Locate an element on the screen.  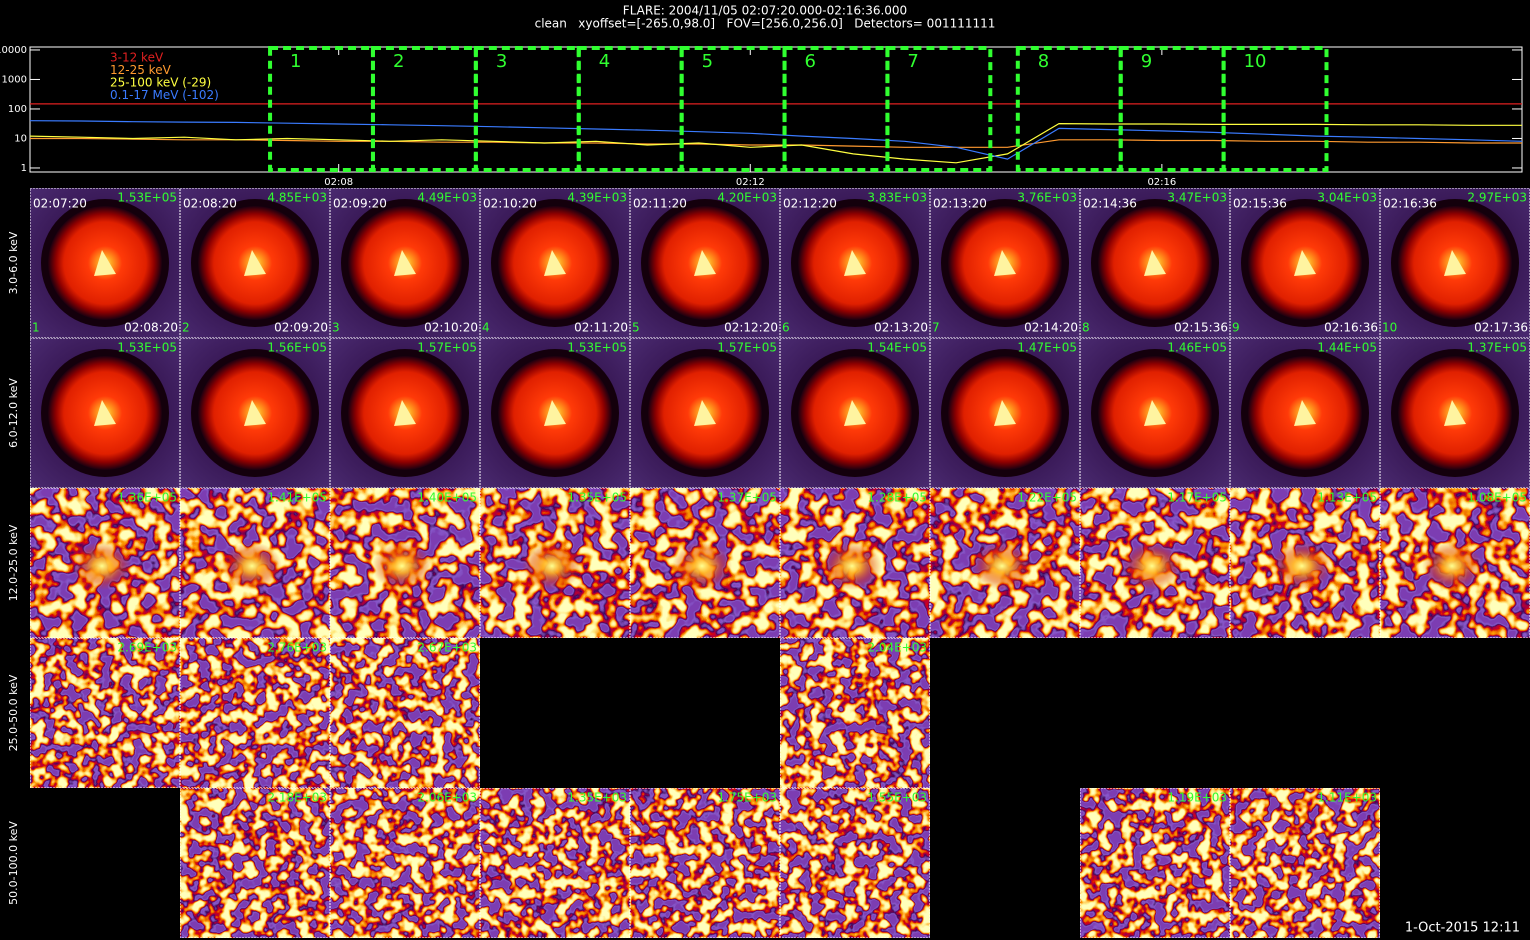
image-cell: 4.49E+03 02:09:20 02:10:20 3 is located at coordinates (405, 263).